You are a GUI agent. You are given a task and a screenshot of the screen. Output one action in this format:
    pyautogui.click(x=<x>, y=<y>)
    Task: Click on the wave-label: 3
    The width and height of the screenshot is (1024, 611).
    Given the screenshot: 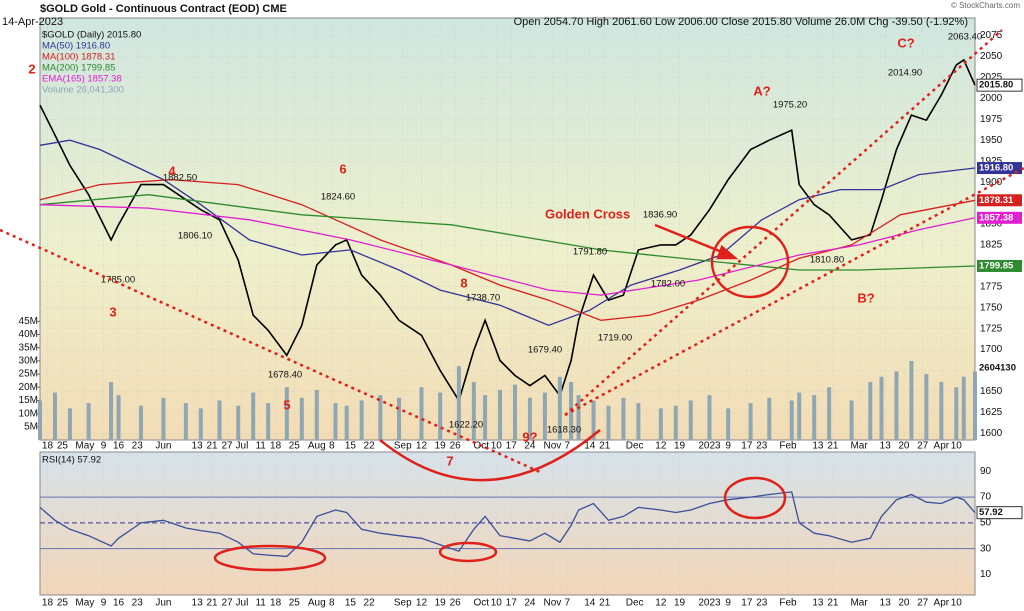 What is the action you would take?
    pyautogui.click(x=112, y=311)
    